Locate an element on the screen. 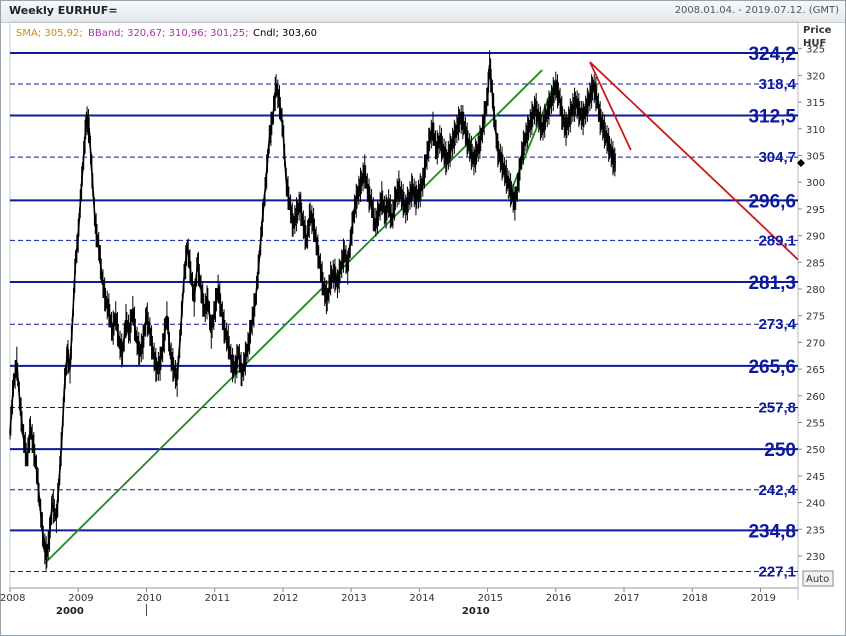 The height and width of the screenshot is (636, 846). auto-button-frame is located at coordinates (818, 578).